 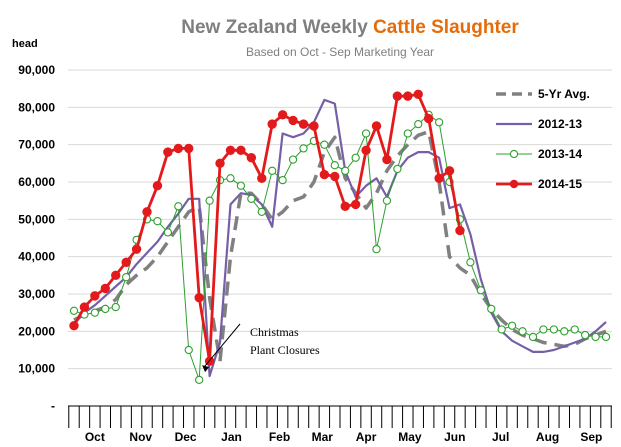 I want to click on y-tick-label: 40,000, so click(x=36, y=257).